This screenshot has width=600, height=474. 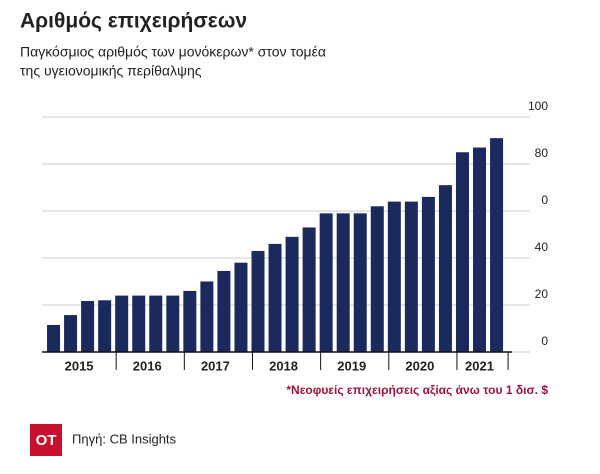 I want to click on x-tick-label: 2017, so click(x=215, y=365).